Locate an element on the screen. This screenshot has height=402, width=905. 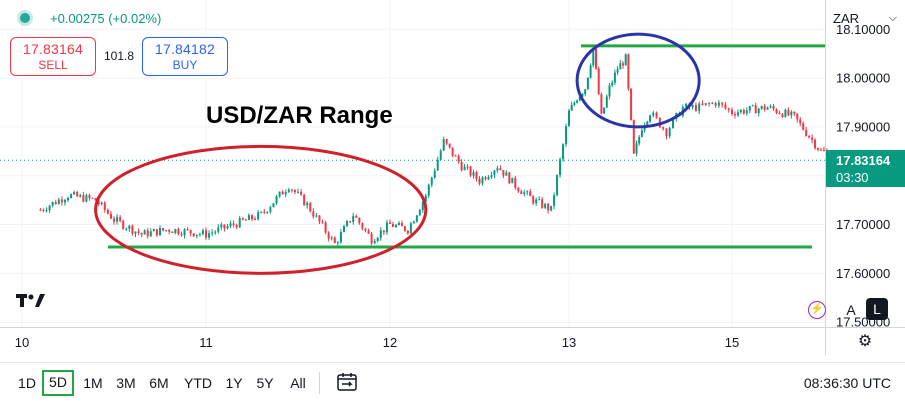
range-button-6m: 6M is located at coordinates (159, 383).